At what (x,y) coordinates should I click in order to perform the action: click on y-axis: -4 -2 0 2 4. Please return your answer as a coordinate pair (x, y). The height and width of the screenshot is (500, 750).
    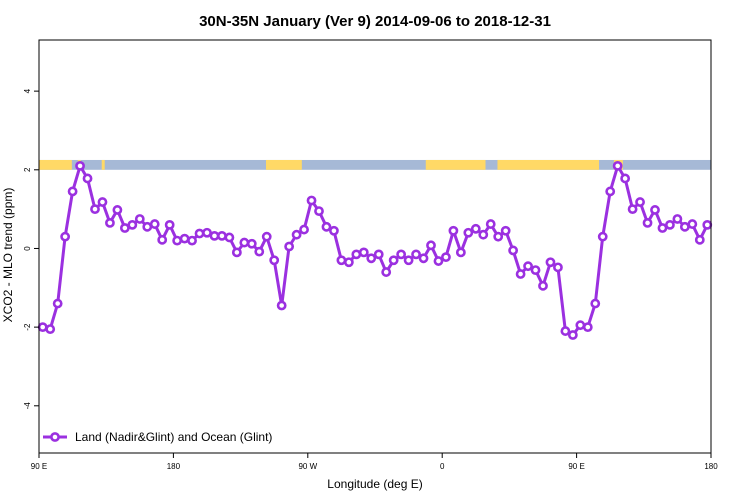
    Looking at the image, I should click on (31, 248).